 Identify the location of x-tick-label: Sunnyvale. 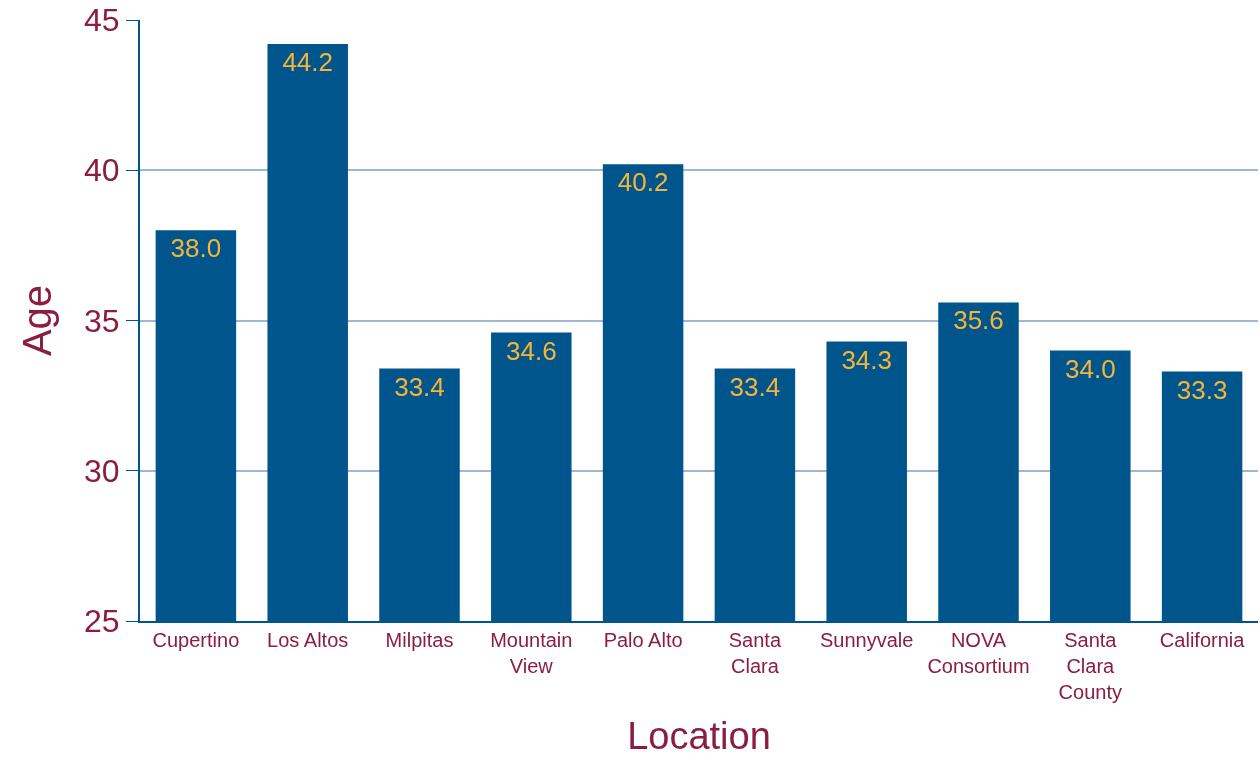
(867, 640).